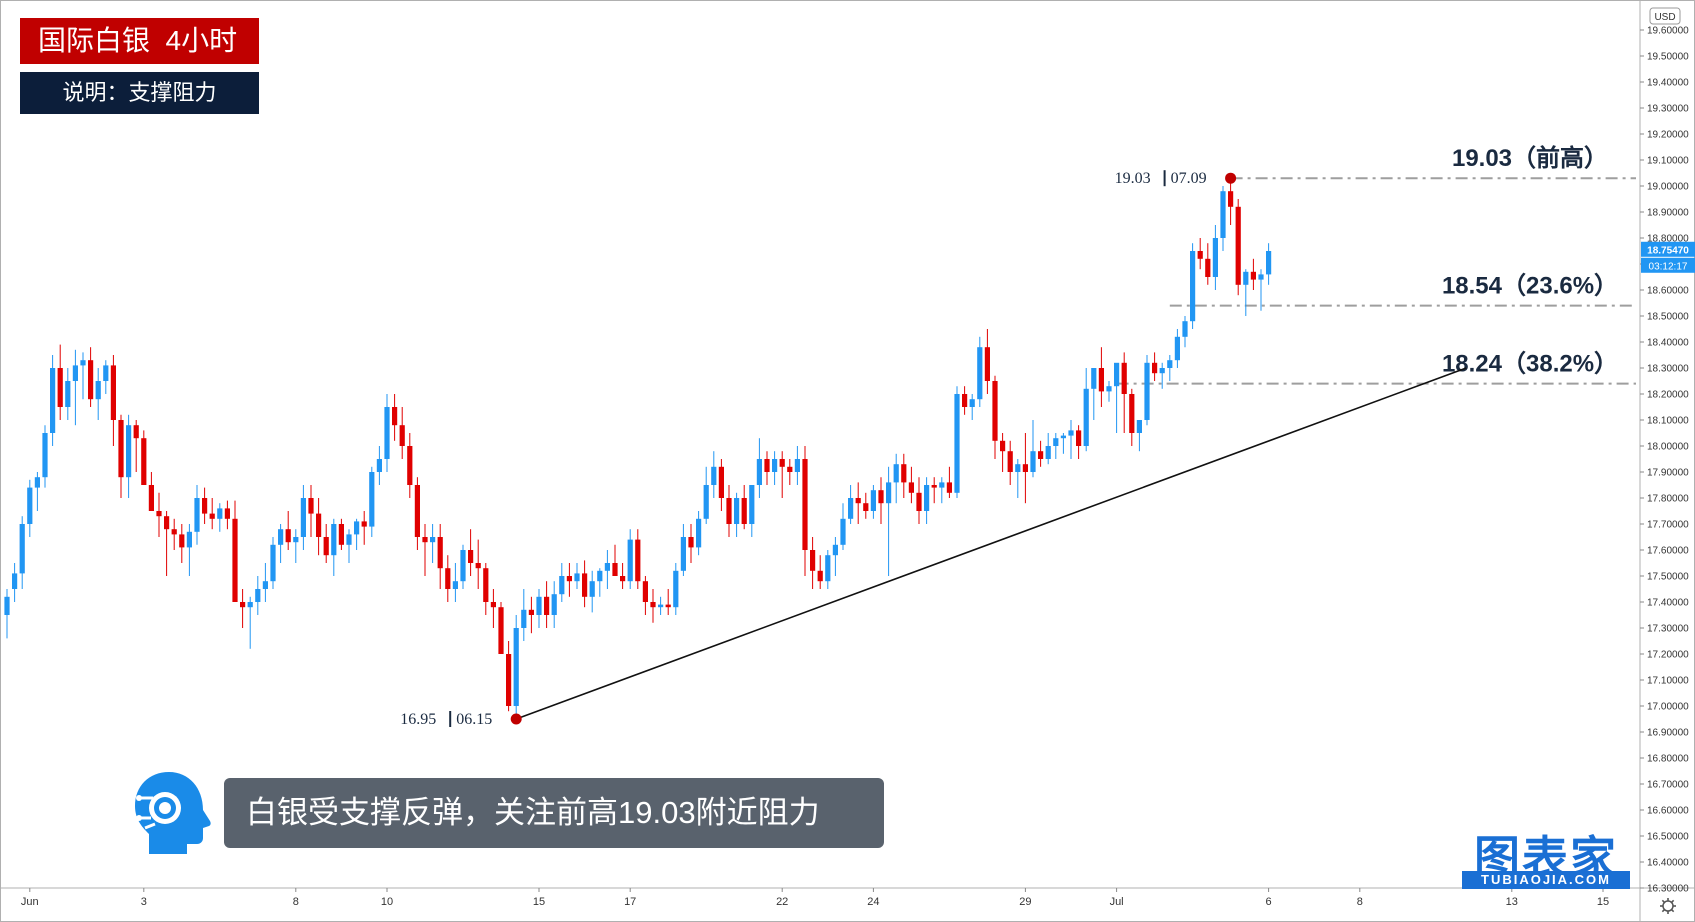 The width and height of the screenshot is (1695, 922). I want to click on y-tick-label: 17.00000, so click(1668, 707).